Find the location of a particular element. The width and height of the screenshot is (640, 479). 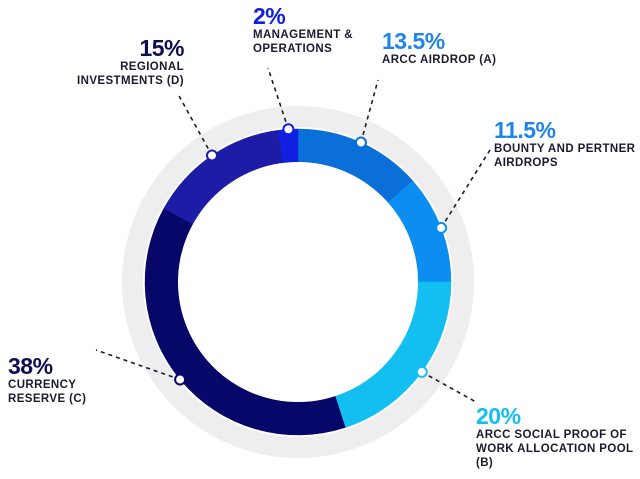

slice-value-label: 13.5% is located at coordinates (413, 41).